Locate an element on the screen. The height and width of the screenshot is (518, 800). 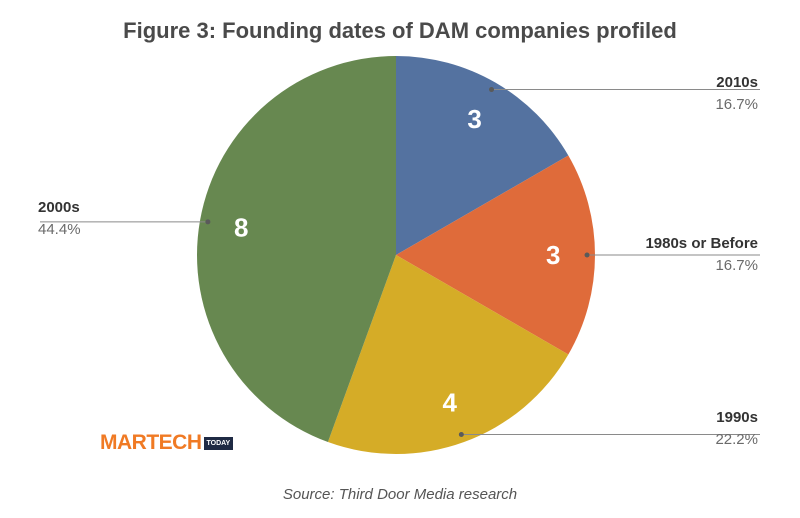
pie-slice-1990s is located at coordinates (448, 354).